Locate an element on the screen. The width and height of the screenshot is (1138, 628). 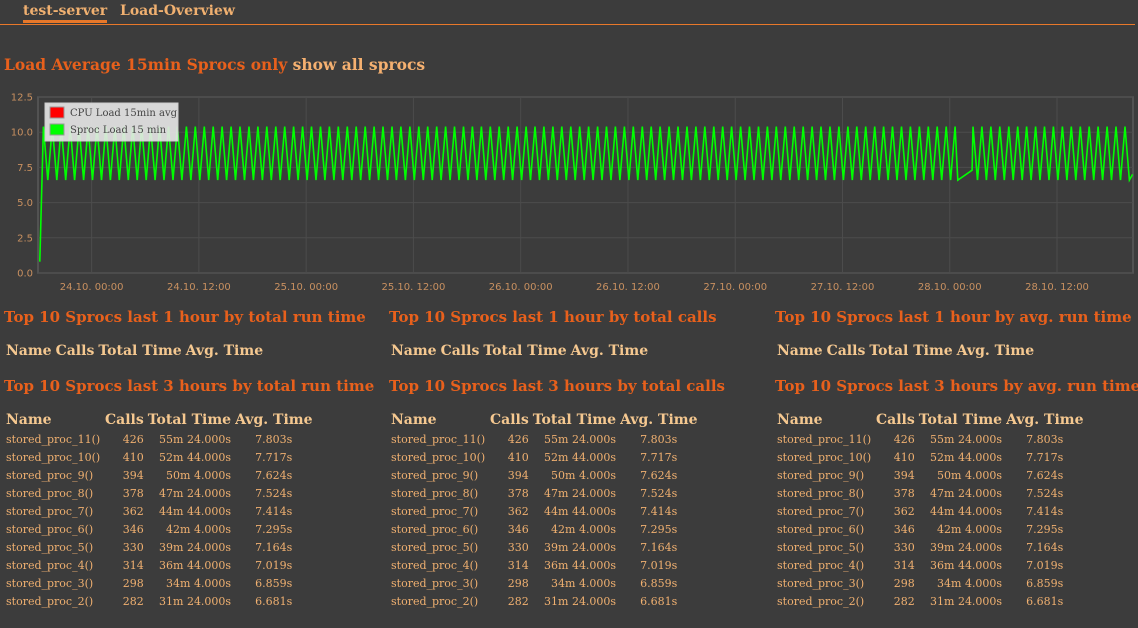
y-tick-label: 2.5 is located at coordinates (25, 238).